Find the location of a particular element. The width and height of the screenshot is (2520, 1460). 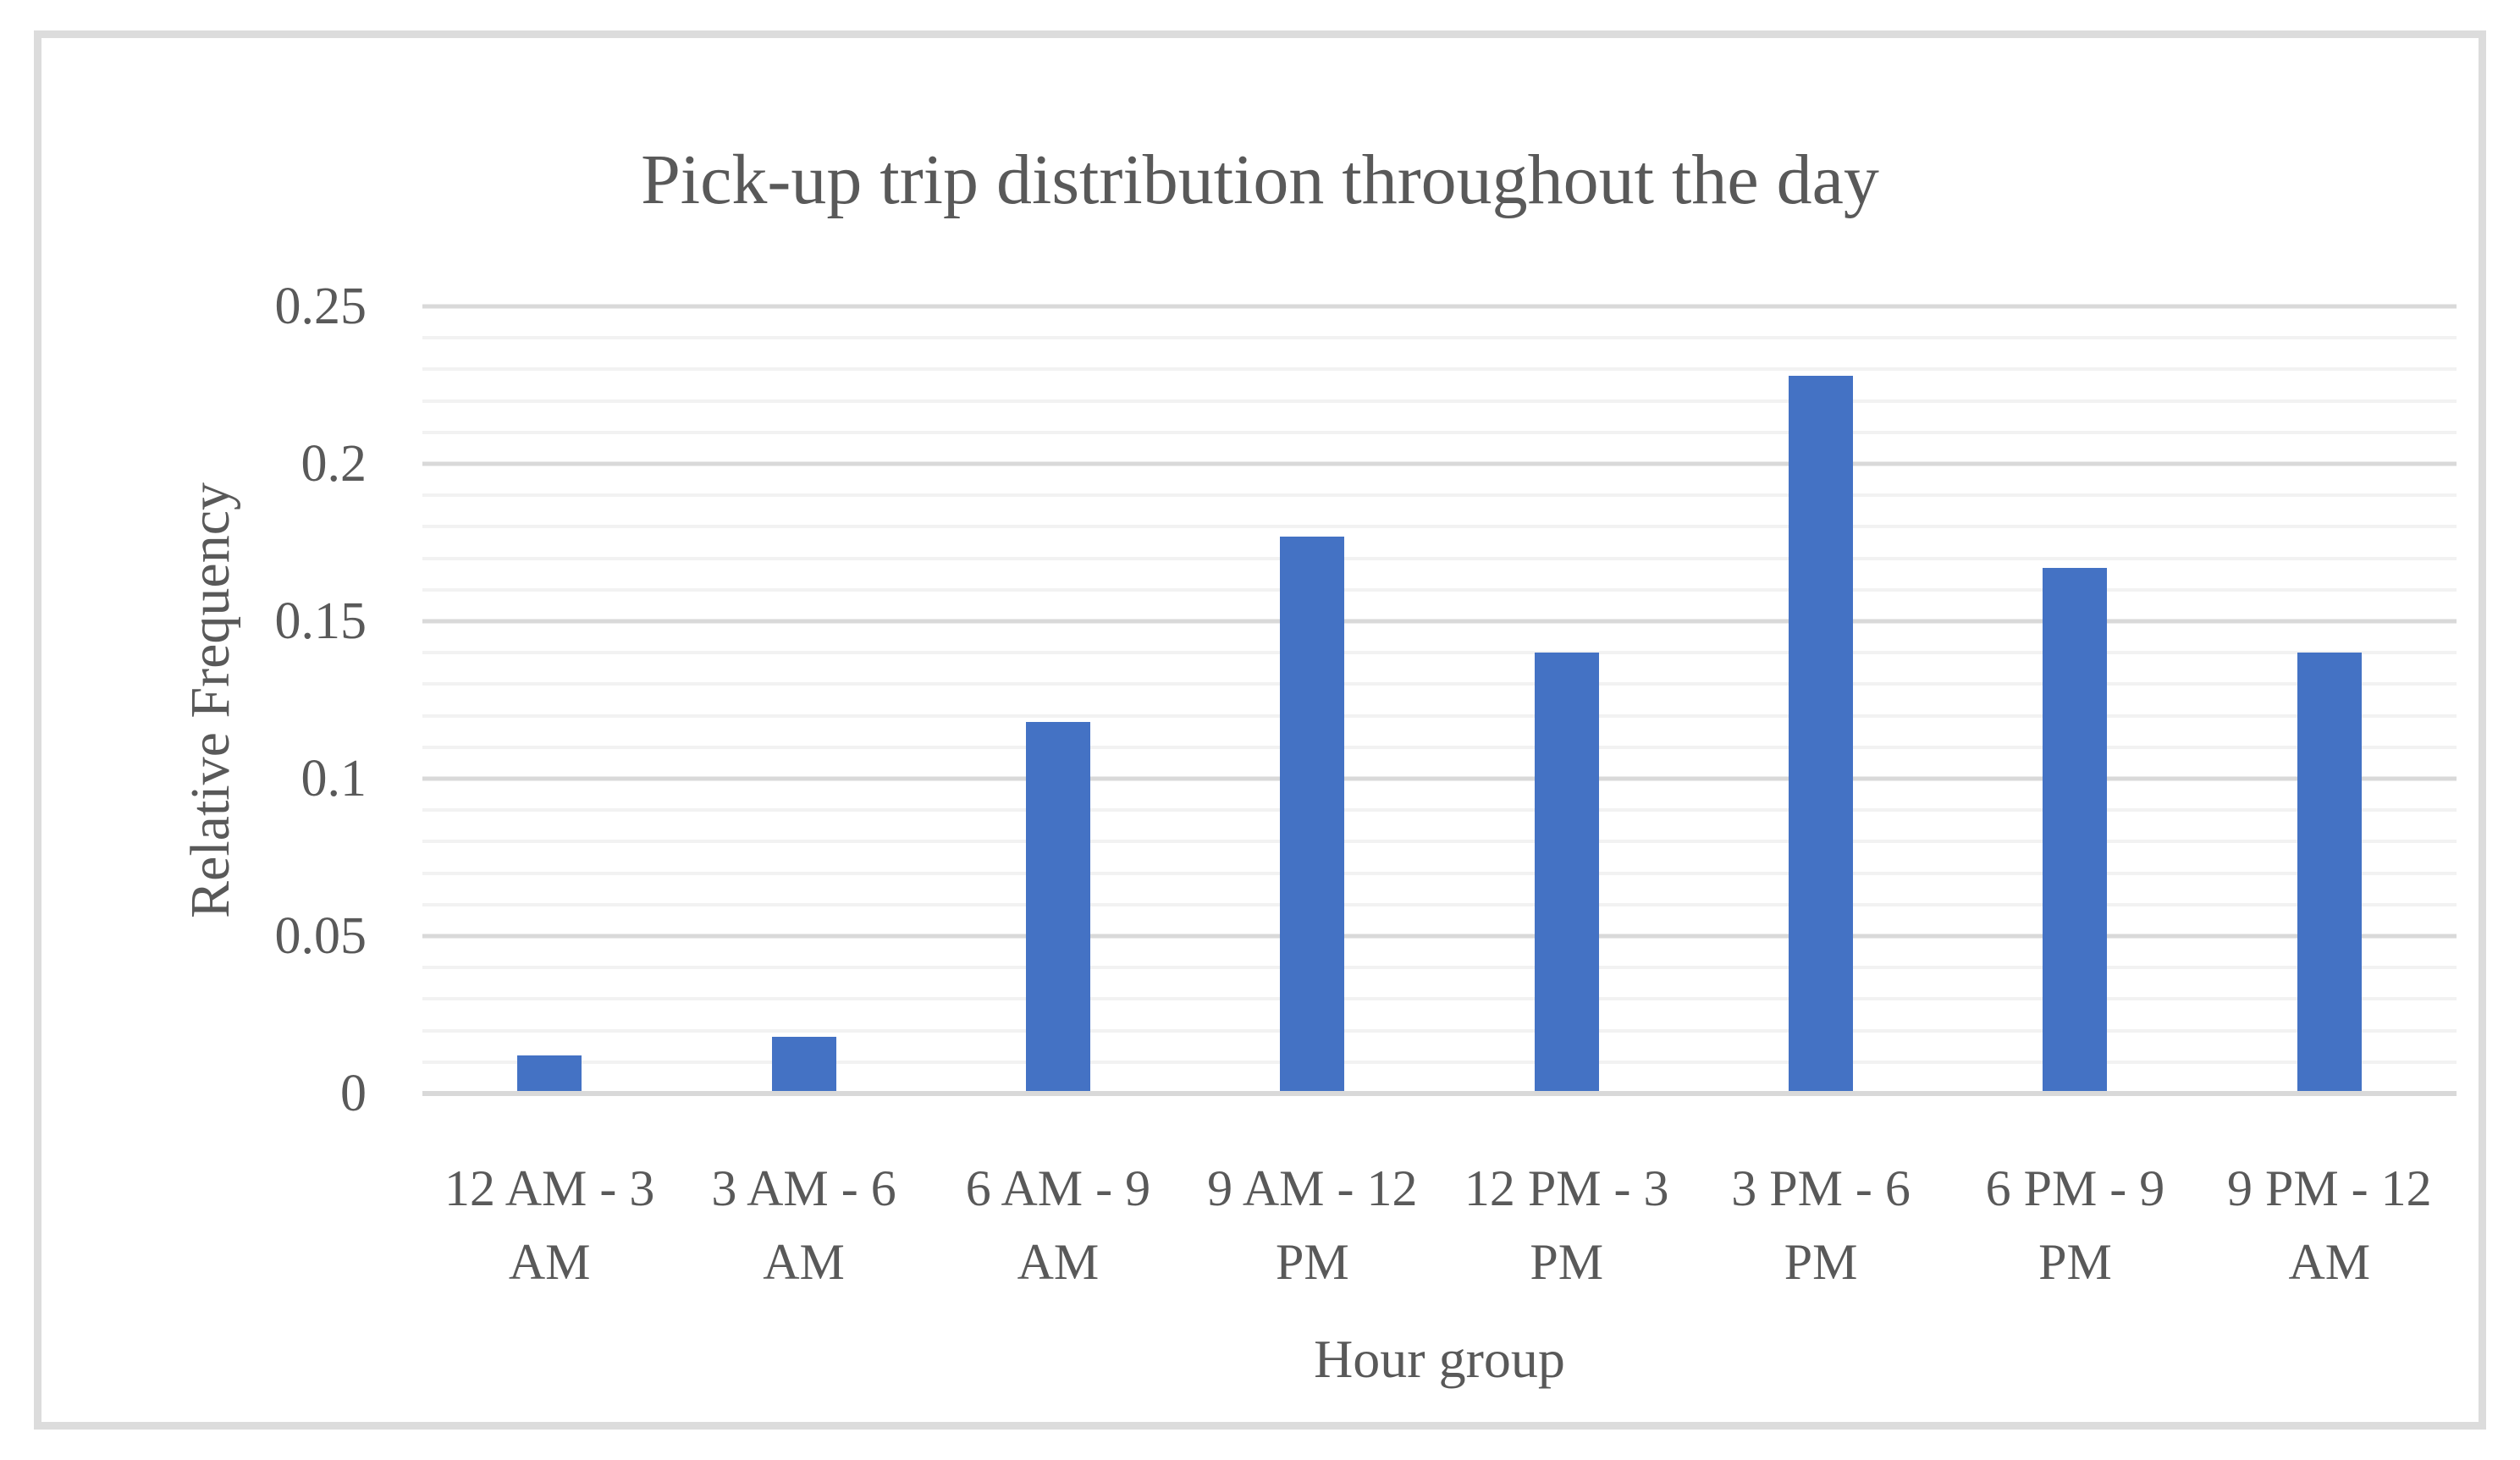

y-tick-label: 0.15 is located at coordinates (320, 621).